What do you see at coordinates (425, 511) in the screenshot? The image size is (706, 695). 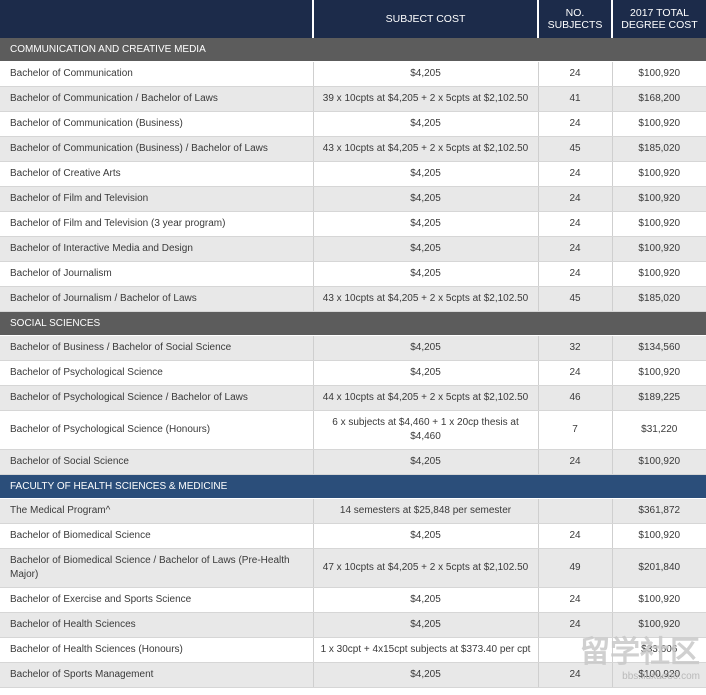 I see `subject-cost-cell: 14 semesters at $25,848 per semester` at bounding box center [425, 511].